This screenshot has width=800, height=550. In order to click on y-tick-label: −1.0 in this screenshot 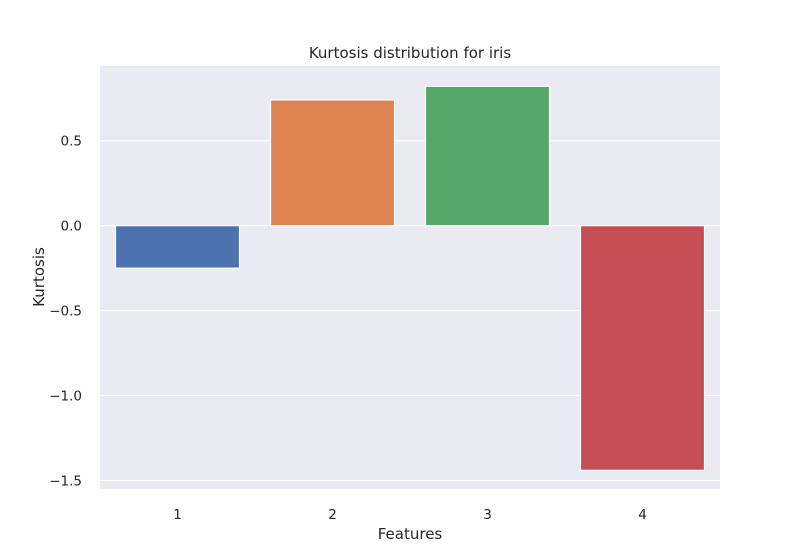, I will do `click(65, 397)`.